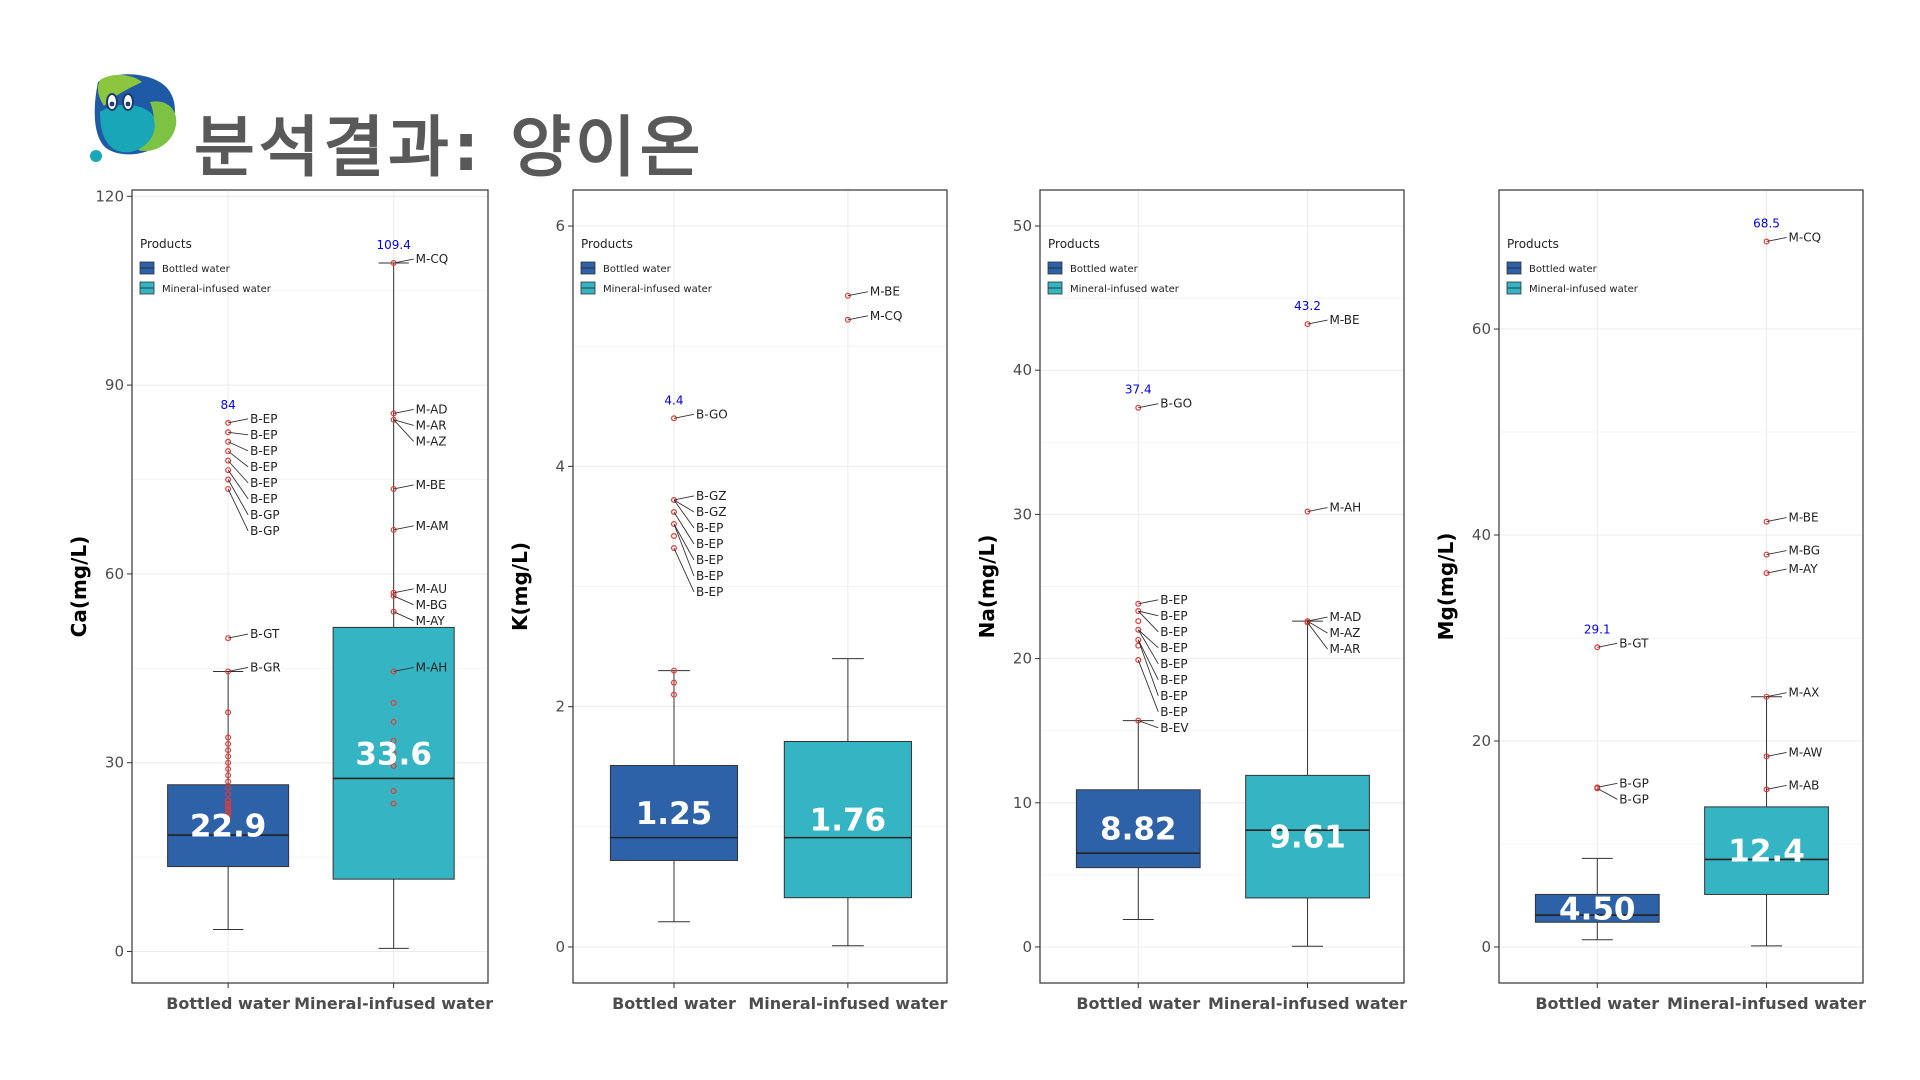  I want to click on outlier-label: M-AD, so click(1346, 617).